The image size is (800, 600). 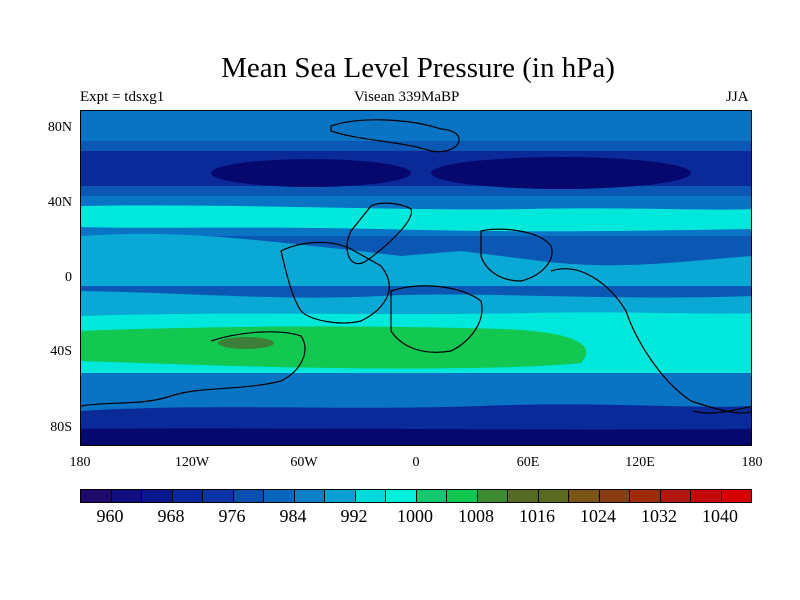 I want to click on band-arctic, so click(x=416, y=126).